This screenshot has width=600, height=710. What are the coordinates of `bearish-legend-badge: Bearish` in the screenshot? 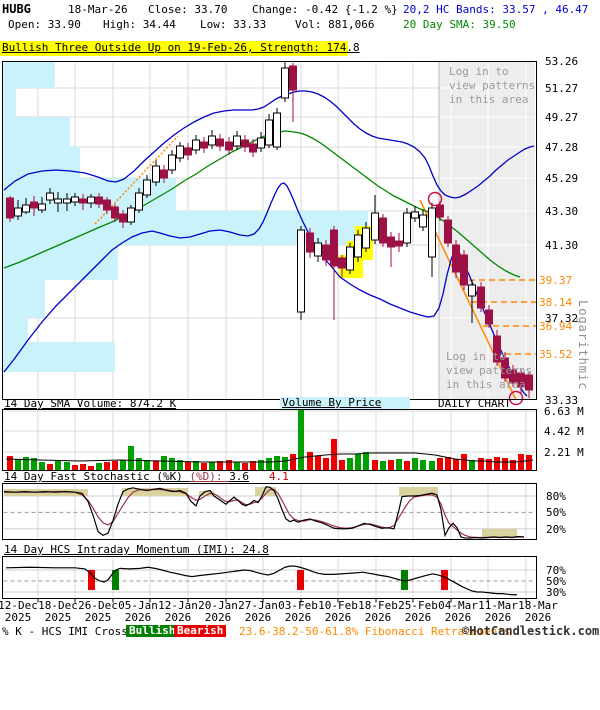 It's located at (200, 631).